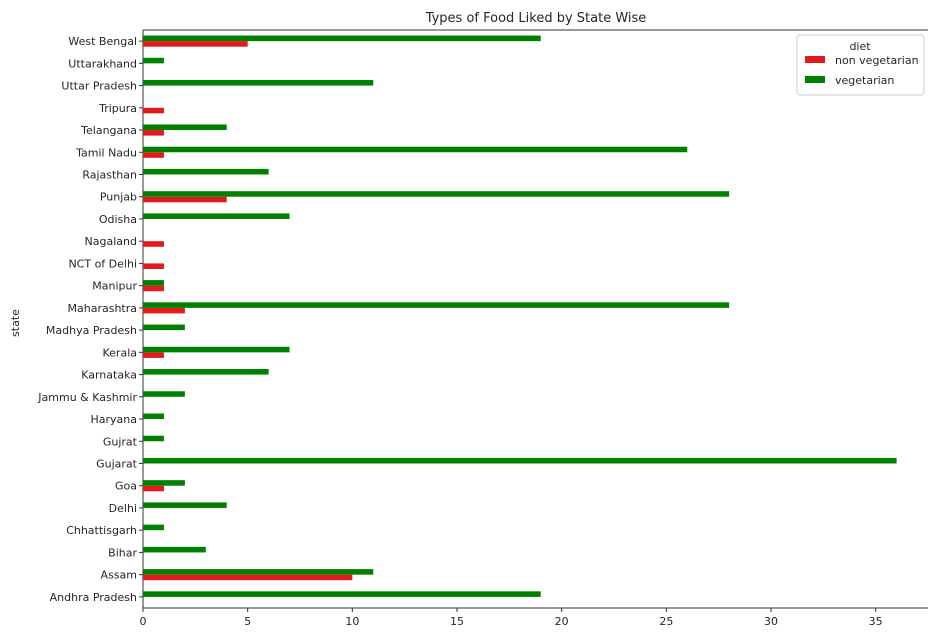 The height and width of the screenshot is (635, 928). Describe the element at coordinates (87, 397) in the screenshot. I see `y-tick-label-jammu-kashmir: Jammu & Kashmir` at that location.